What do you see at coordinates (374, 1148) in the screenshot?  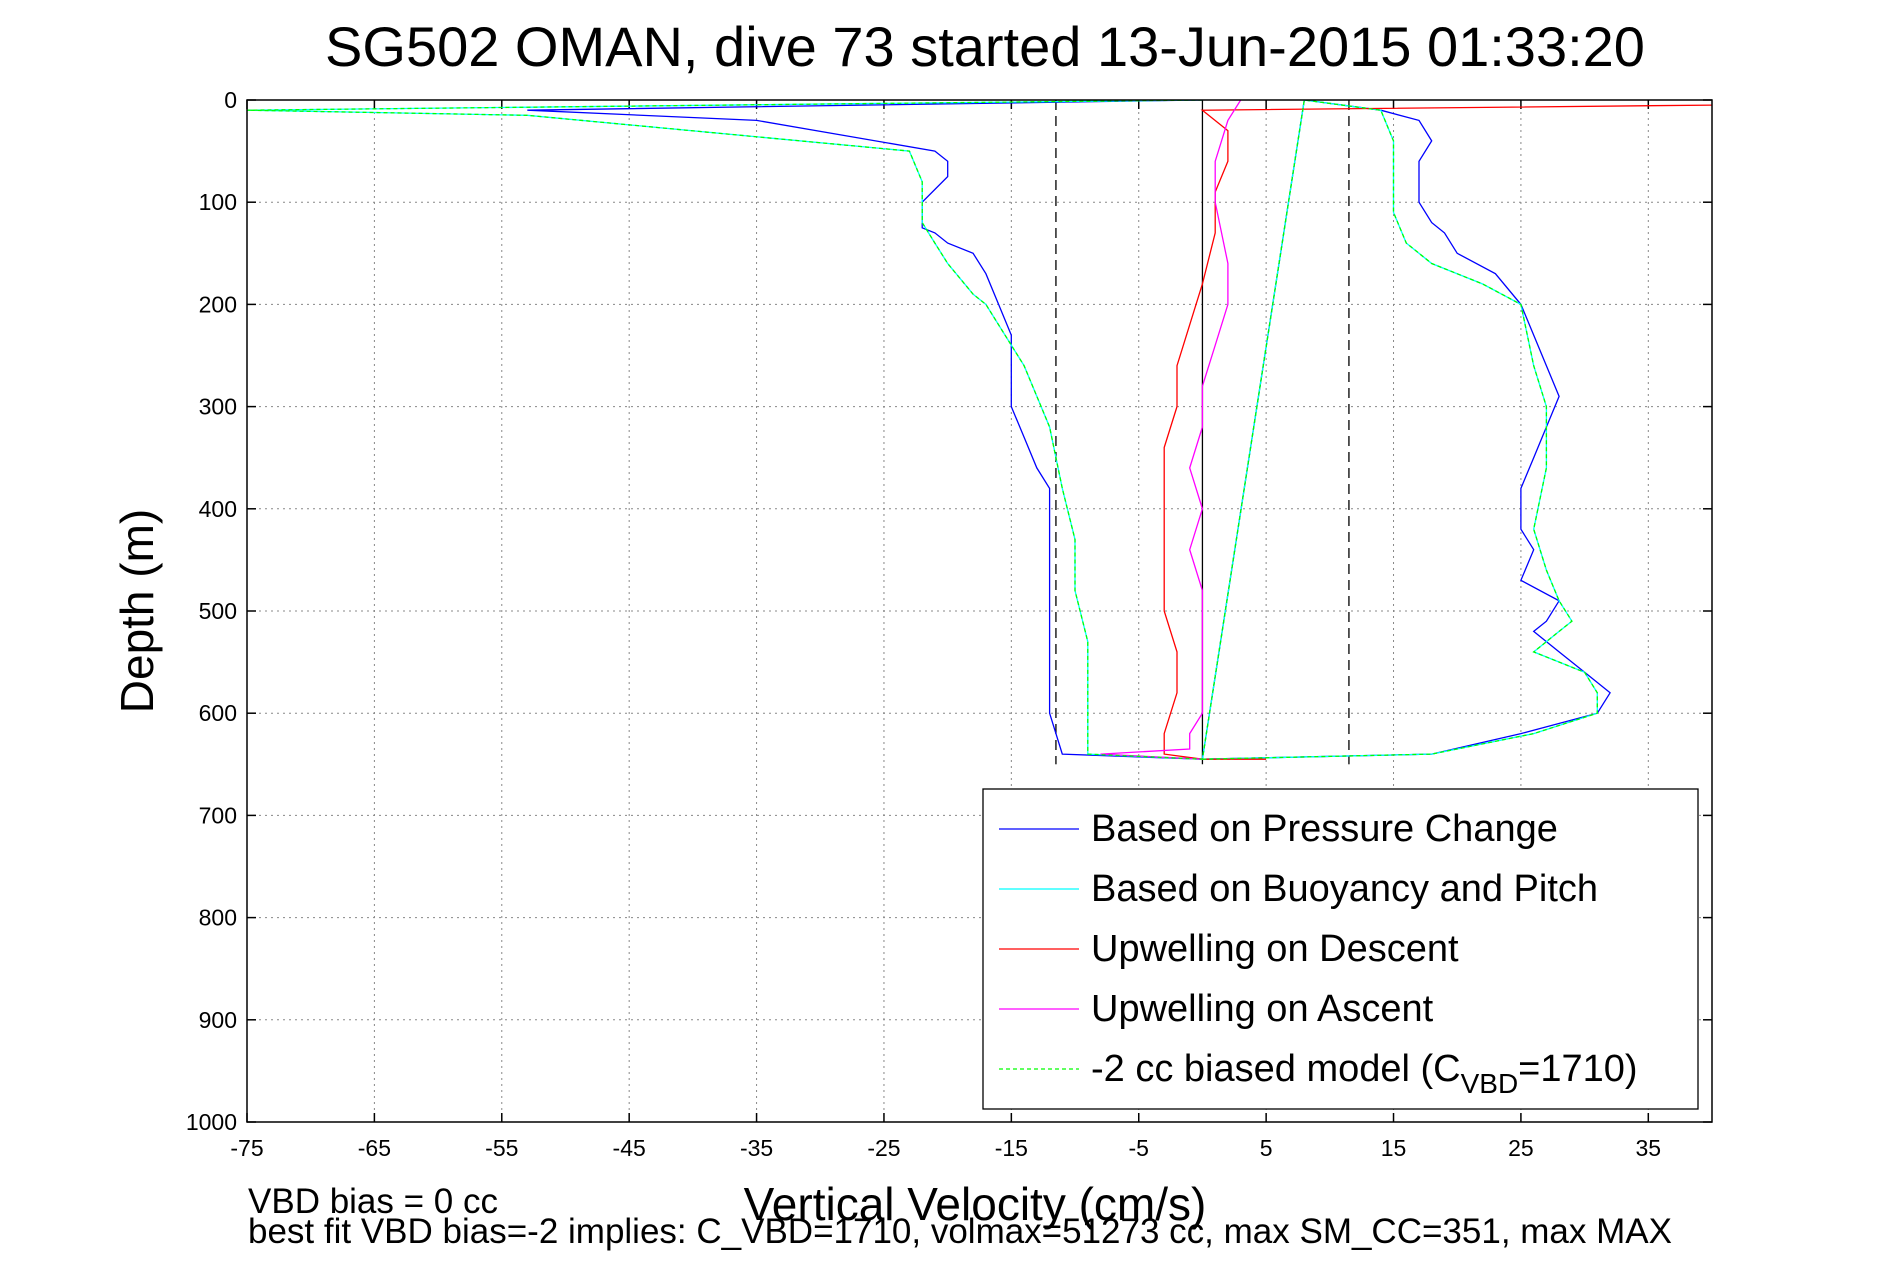 I see `x-tick-label: -65` at bounding box center [374, 1148].